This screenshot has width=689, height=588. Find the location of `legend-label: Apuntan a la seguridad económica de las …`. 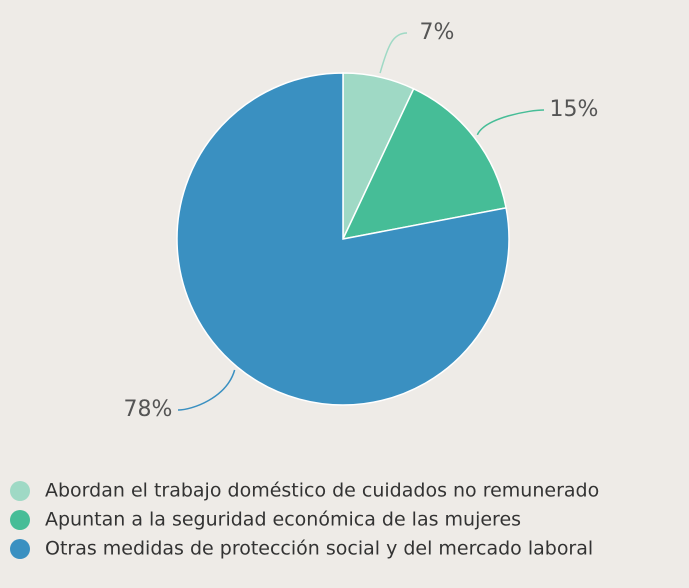

legend-label: Apuntan a la seguridad económica de las … is located at coordinates (283, 520).